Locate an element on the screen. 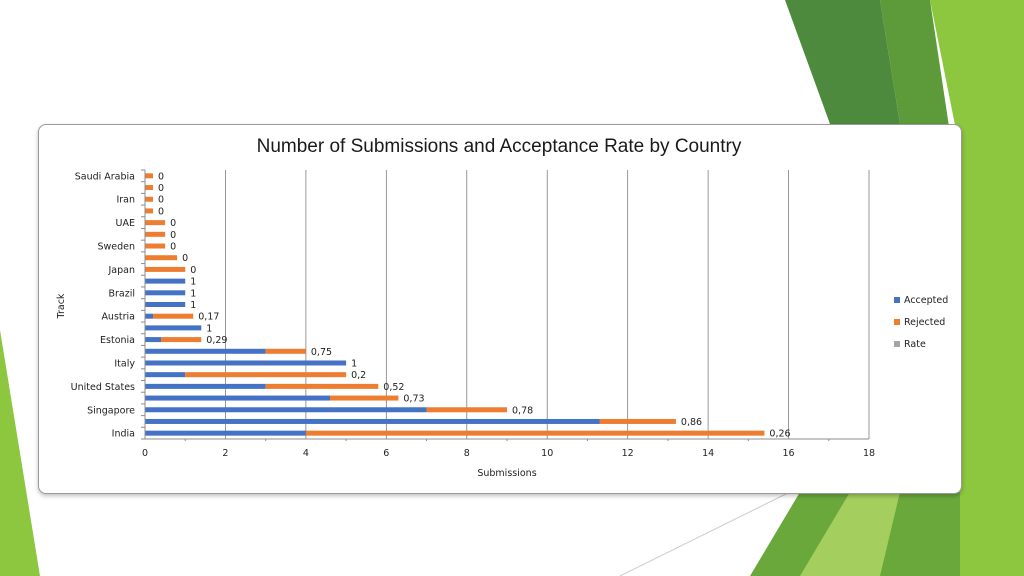  legend-swatch-rejected is located at coordinates (897, 322).